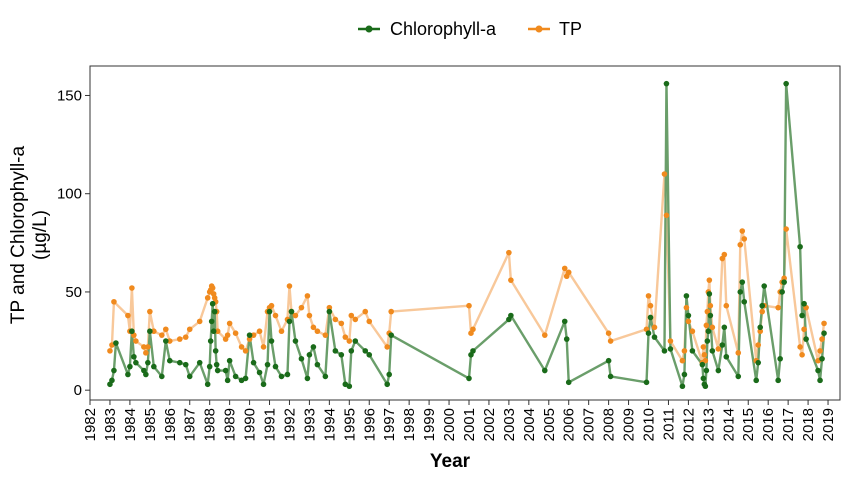 The height and width of the screenshot is (478, 850). I want to click on x-tick-label: 1987, so click(190, 424).